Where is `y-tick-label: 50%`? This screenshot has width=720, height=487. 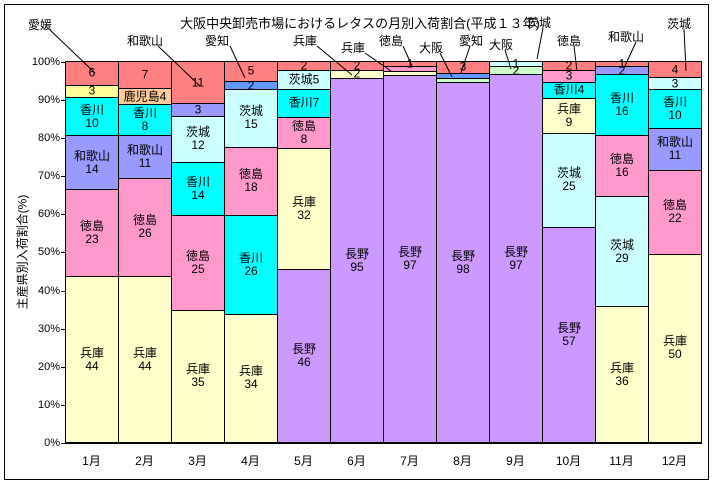 y-tick-label: 50% is located at coordinates (48, 252).